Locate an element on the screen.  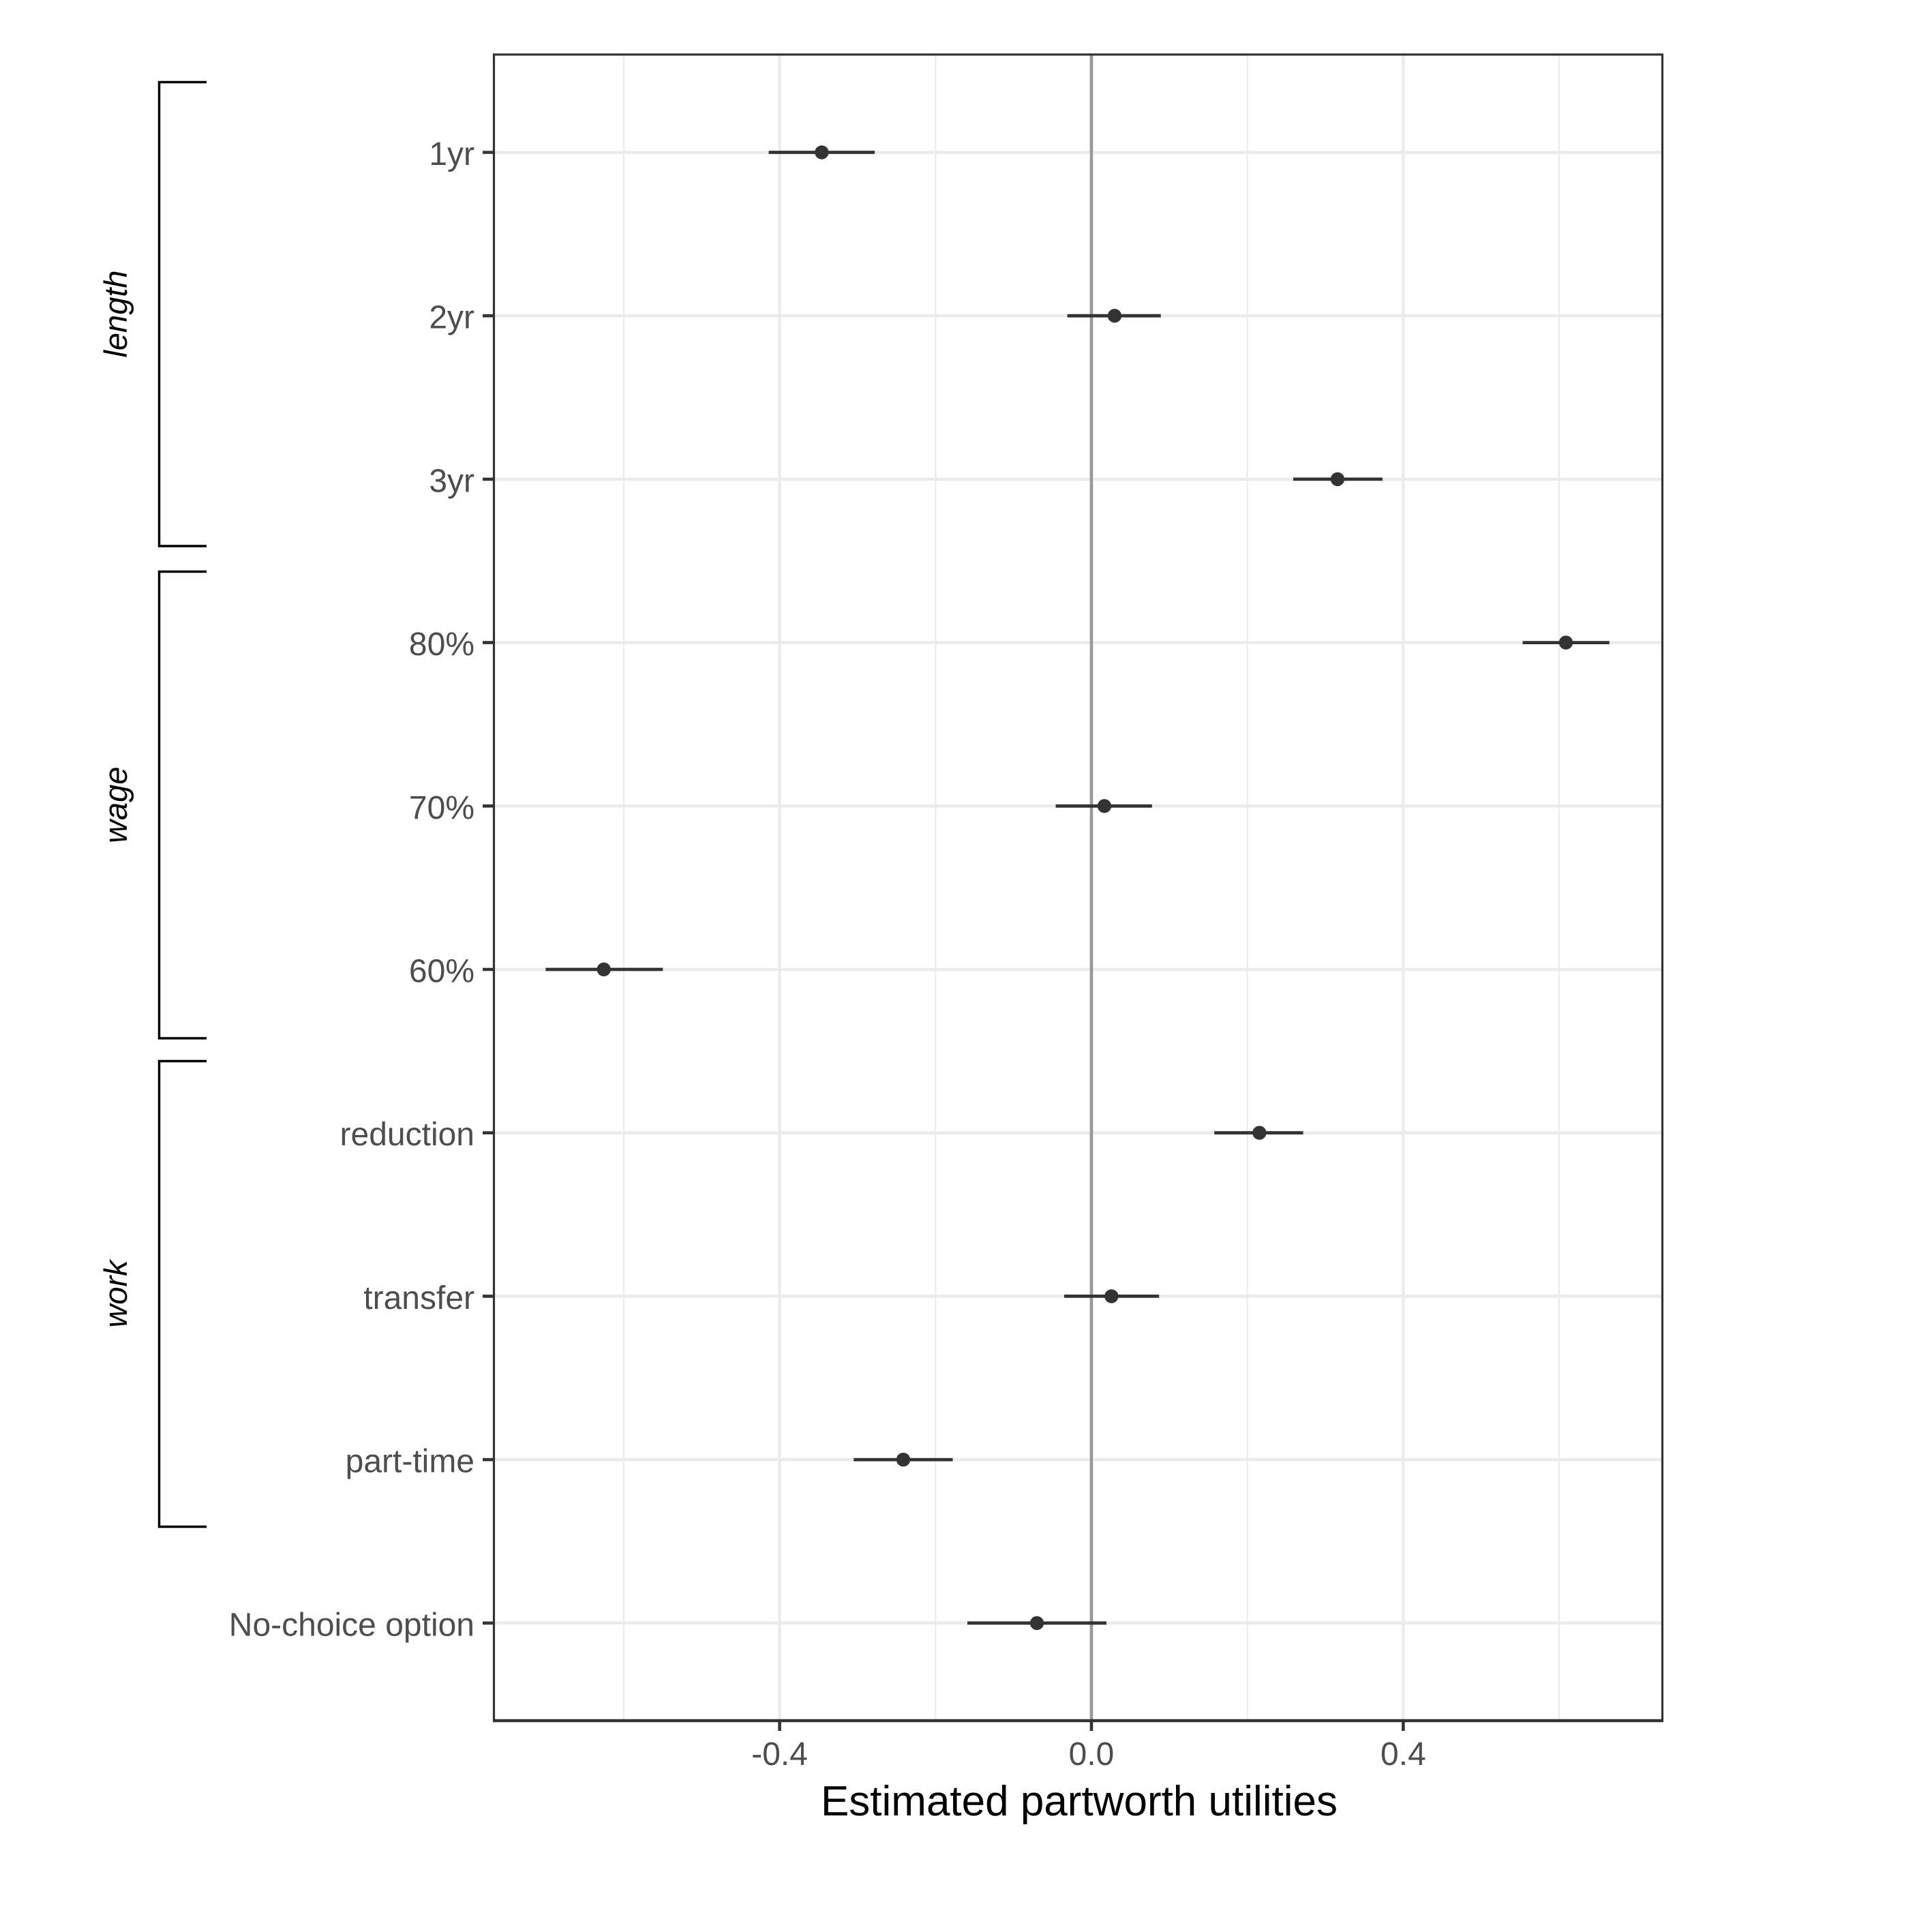
svg-text: 80% is located at coordinates (441, 645).